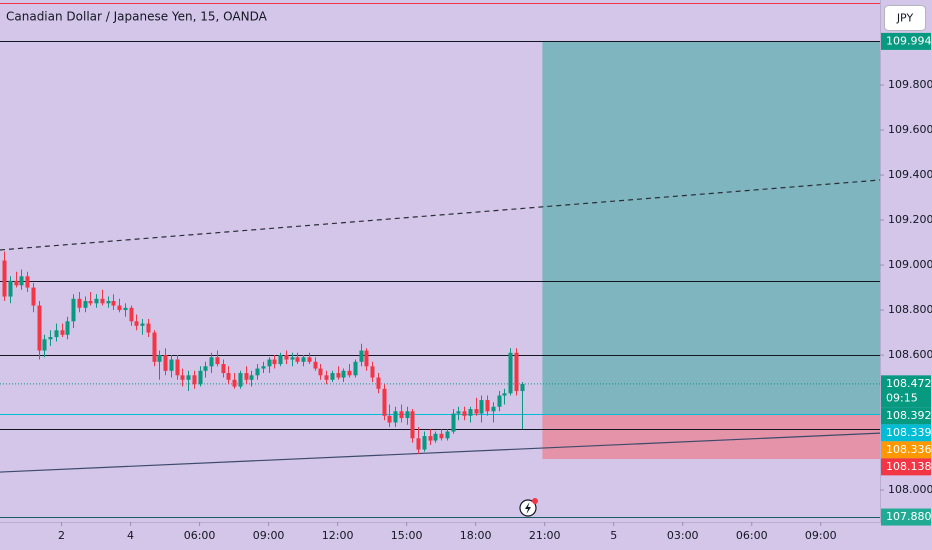  What do you see at coordinates (407, 535) in the screenshot?
I see `x-tick-label: 15:00` at bounding box center [407, 535].